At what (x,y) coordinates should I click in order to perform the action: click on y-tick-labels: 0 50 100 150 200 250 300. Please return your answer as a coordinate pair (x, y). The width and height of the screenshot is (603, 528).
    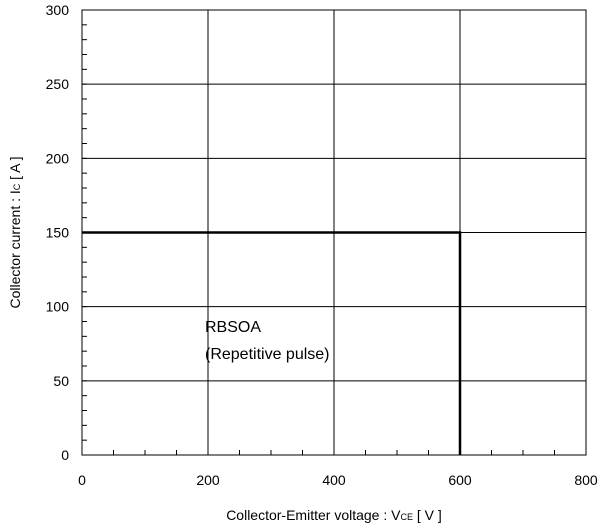
    Looking at the image, I should click on (58, 232).